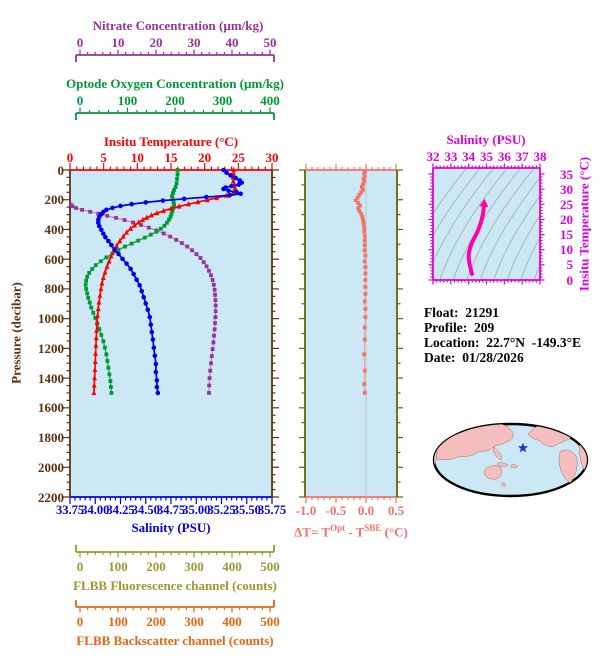 This screenshot has height=663, width=609. I want to click on map-southamerica, so click(568, 466).